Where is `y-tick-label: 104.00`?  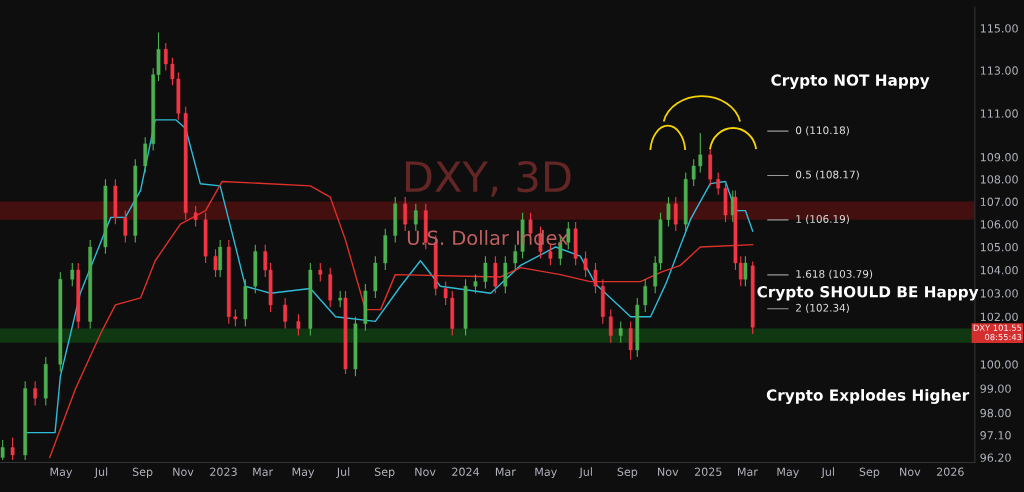
y-tick-label: 104.00 is located at coordinates (999, 270).